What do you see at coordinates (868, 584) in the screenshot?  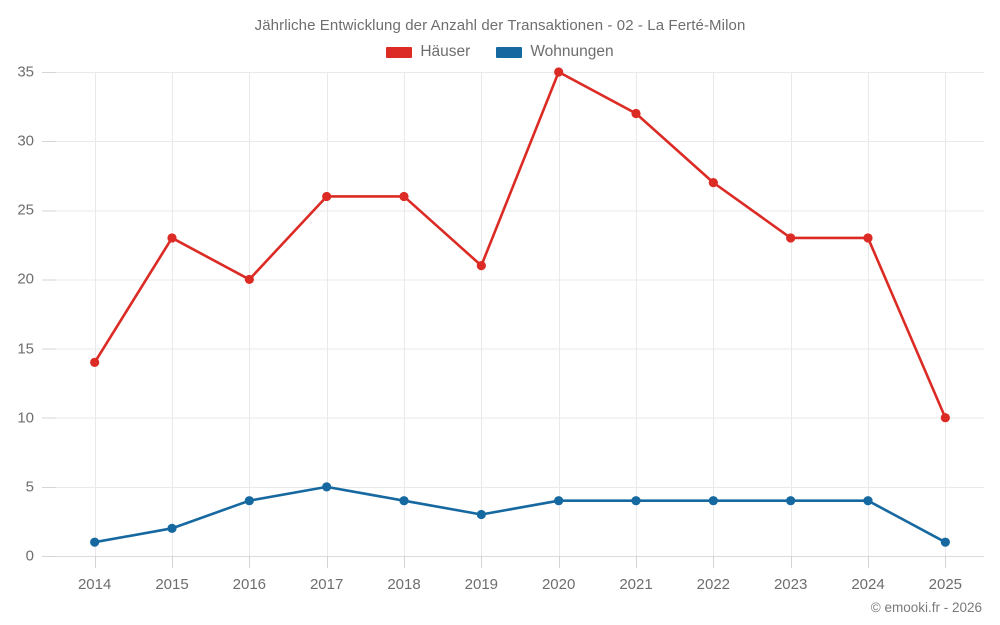 I see `x-tick-label-2024: 2024` at bounding box center [868, 584].